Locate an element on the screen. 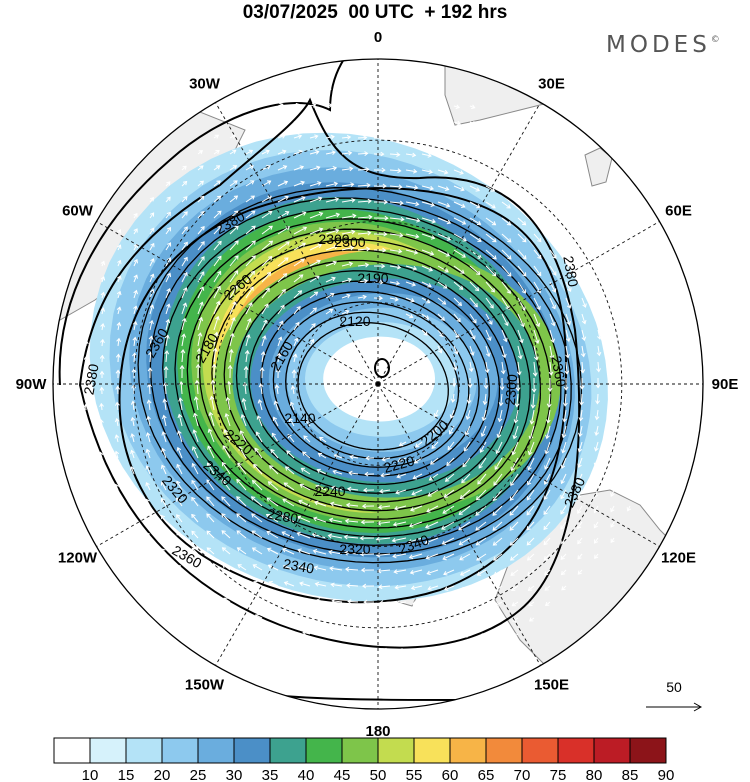 The height and width of the screenshot is (782, 750). contour-label-text: 2240 is located at coordinates (329, 491).